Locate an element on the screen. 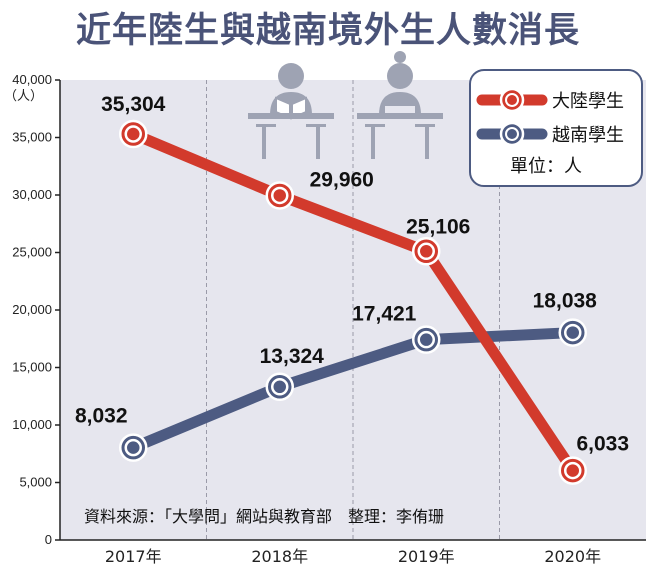 This screenshot has width=656, height=568. legend-label: 大陸學生 is located at coordinates (588, 101).